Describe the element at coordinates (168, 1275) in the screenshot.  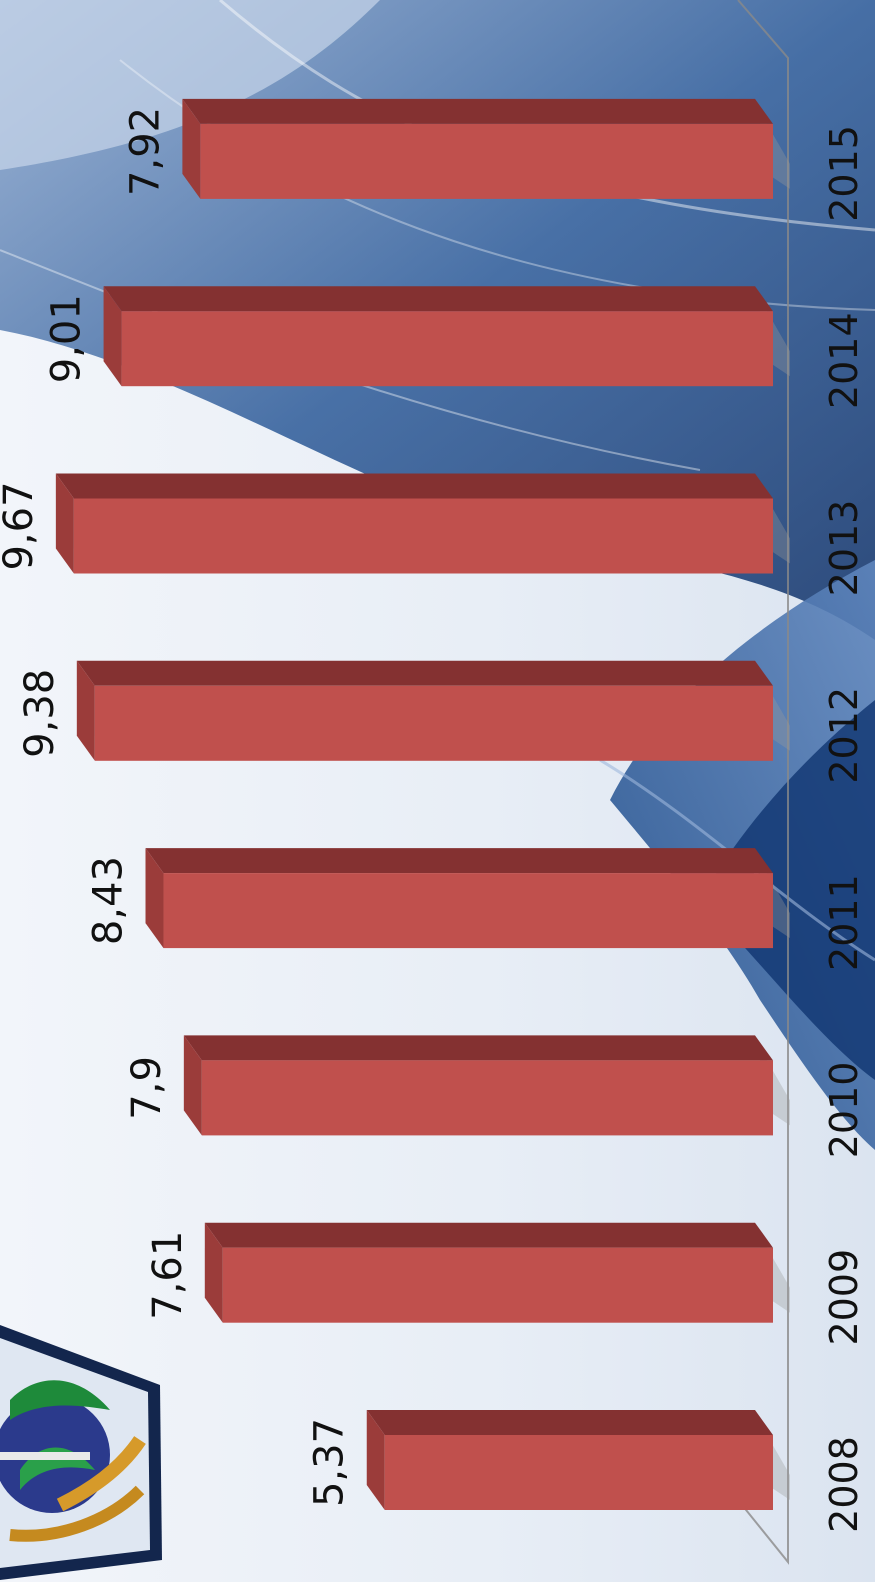
I see `value-label-2009: 7,61` at that location.